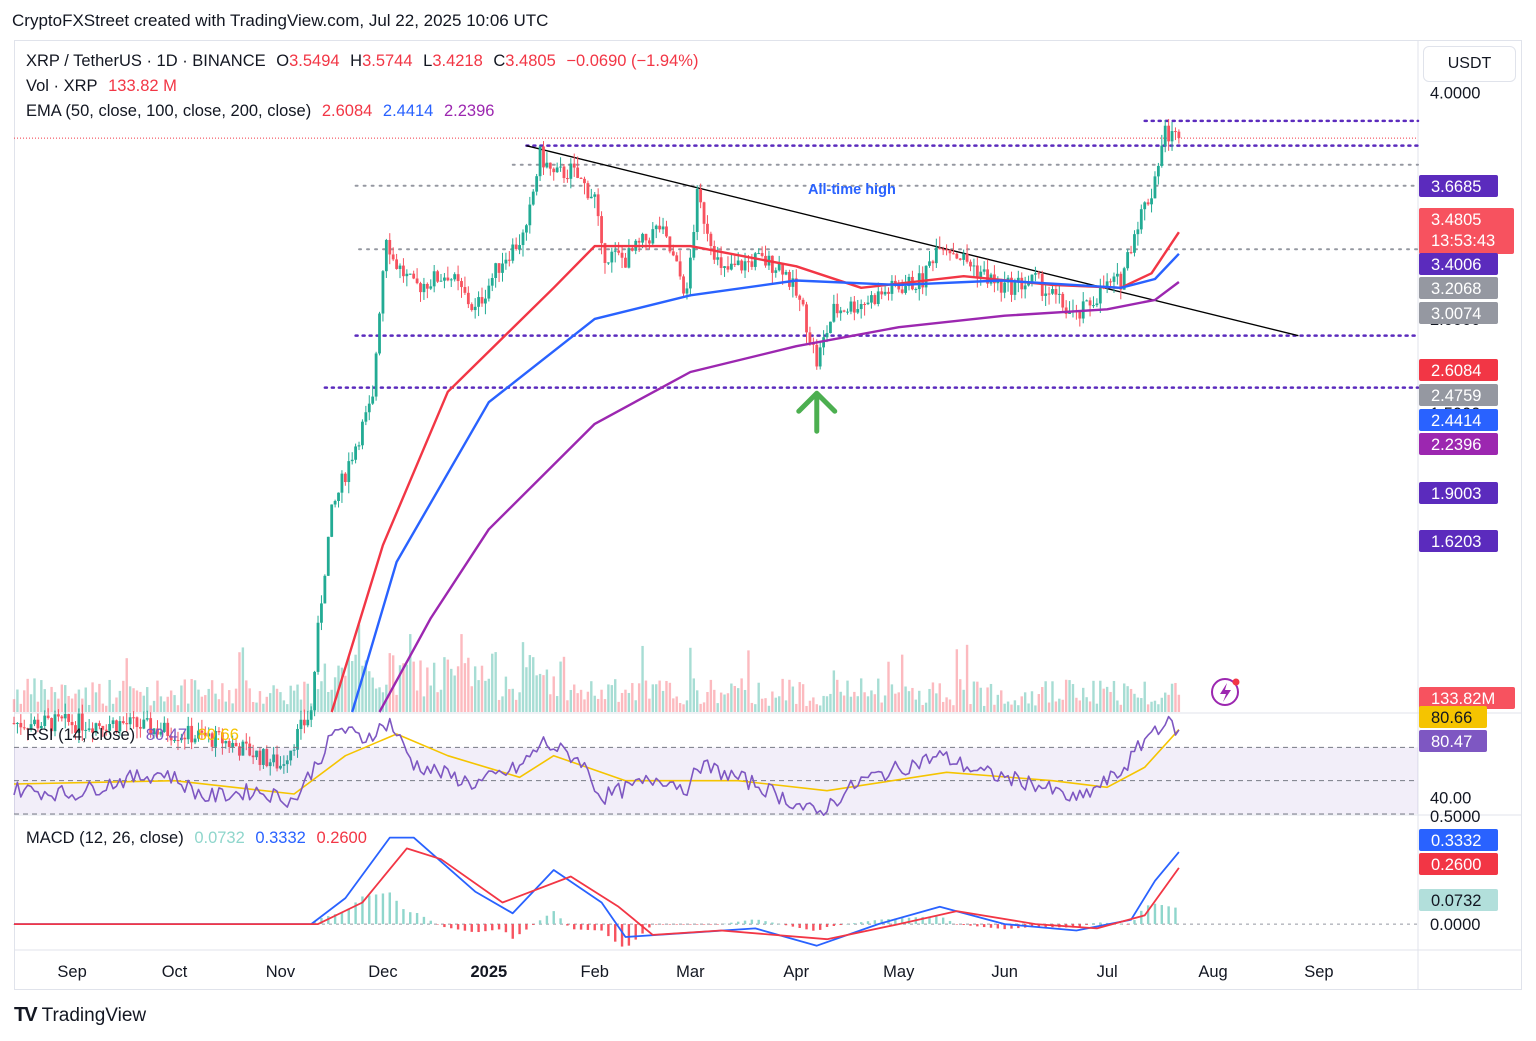 This screenshot has height=1041, width=1536. I want to click on countdown-label: 13:53:43, so click(1463, 241).